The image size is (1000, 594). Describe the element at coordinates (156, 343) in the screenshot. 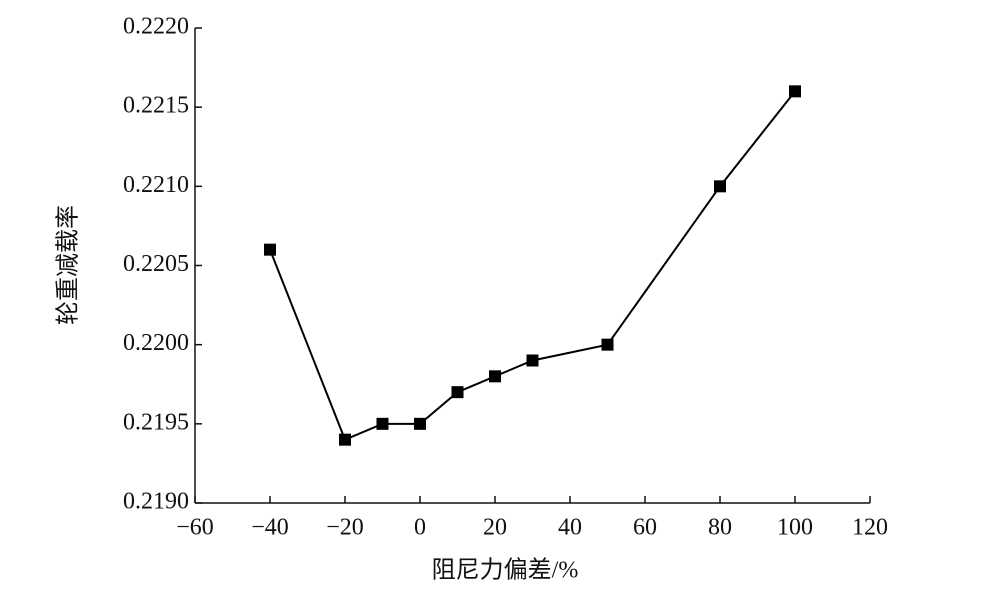

I see `y-tick-label: 0.2200` at that location.